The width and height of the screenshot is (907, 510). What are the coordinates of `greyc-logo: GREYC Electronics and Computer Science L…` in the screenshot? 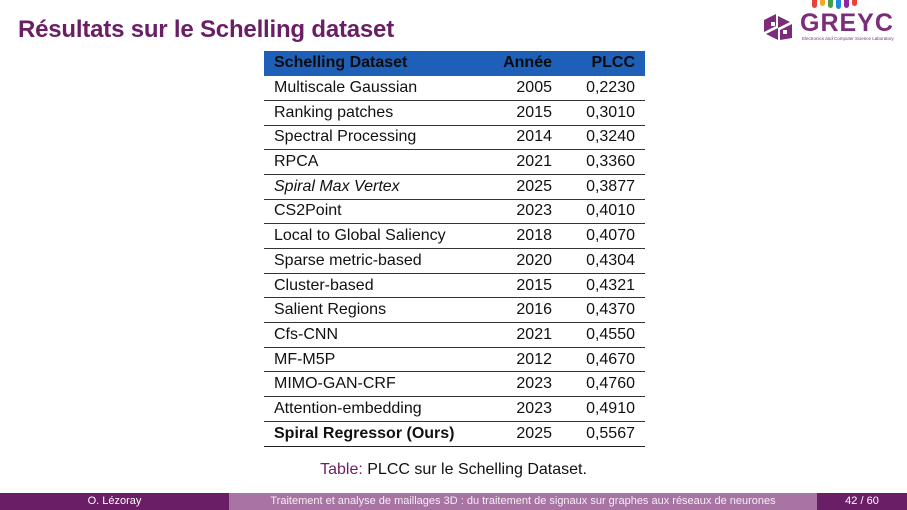 It's located at (828, 23).